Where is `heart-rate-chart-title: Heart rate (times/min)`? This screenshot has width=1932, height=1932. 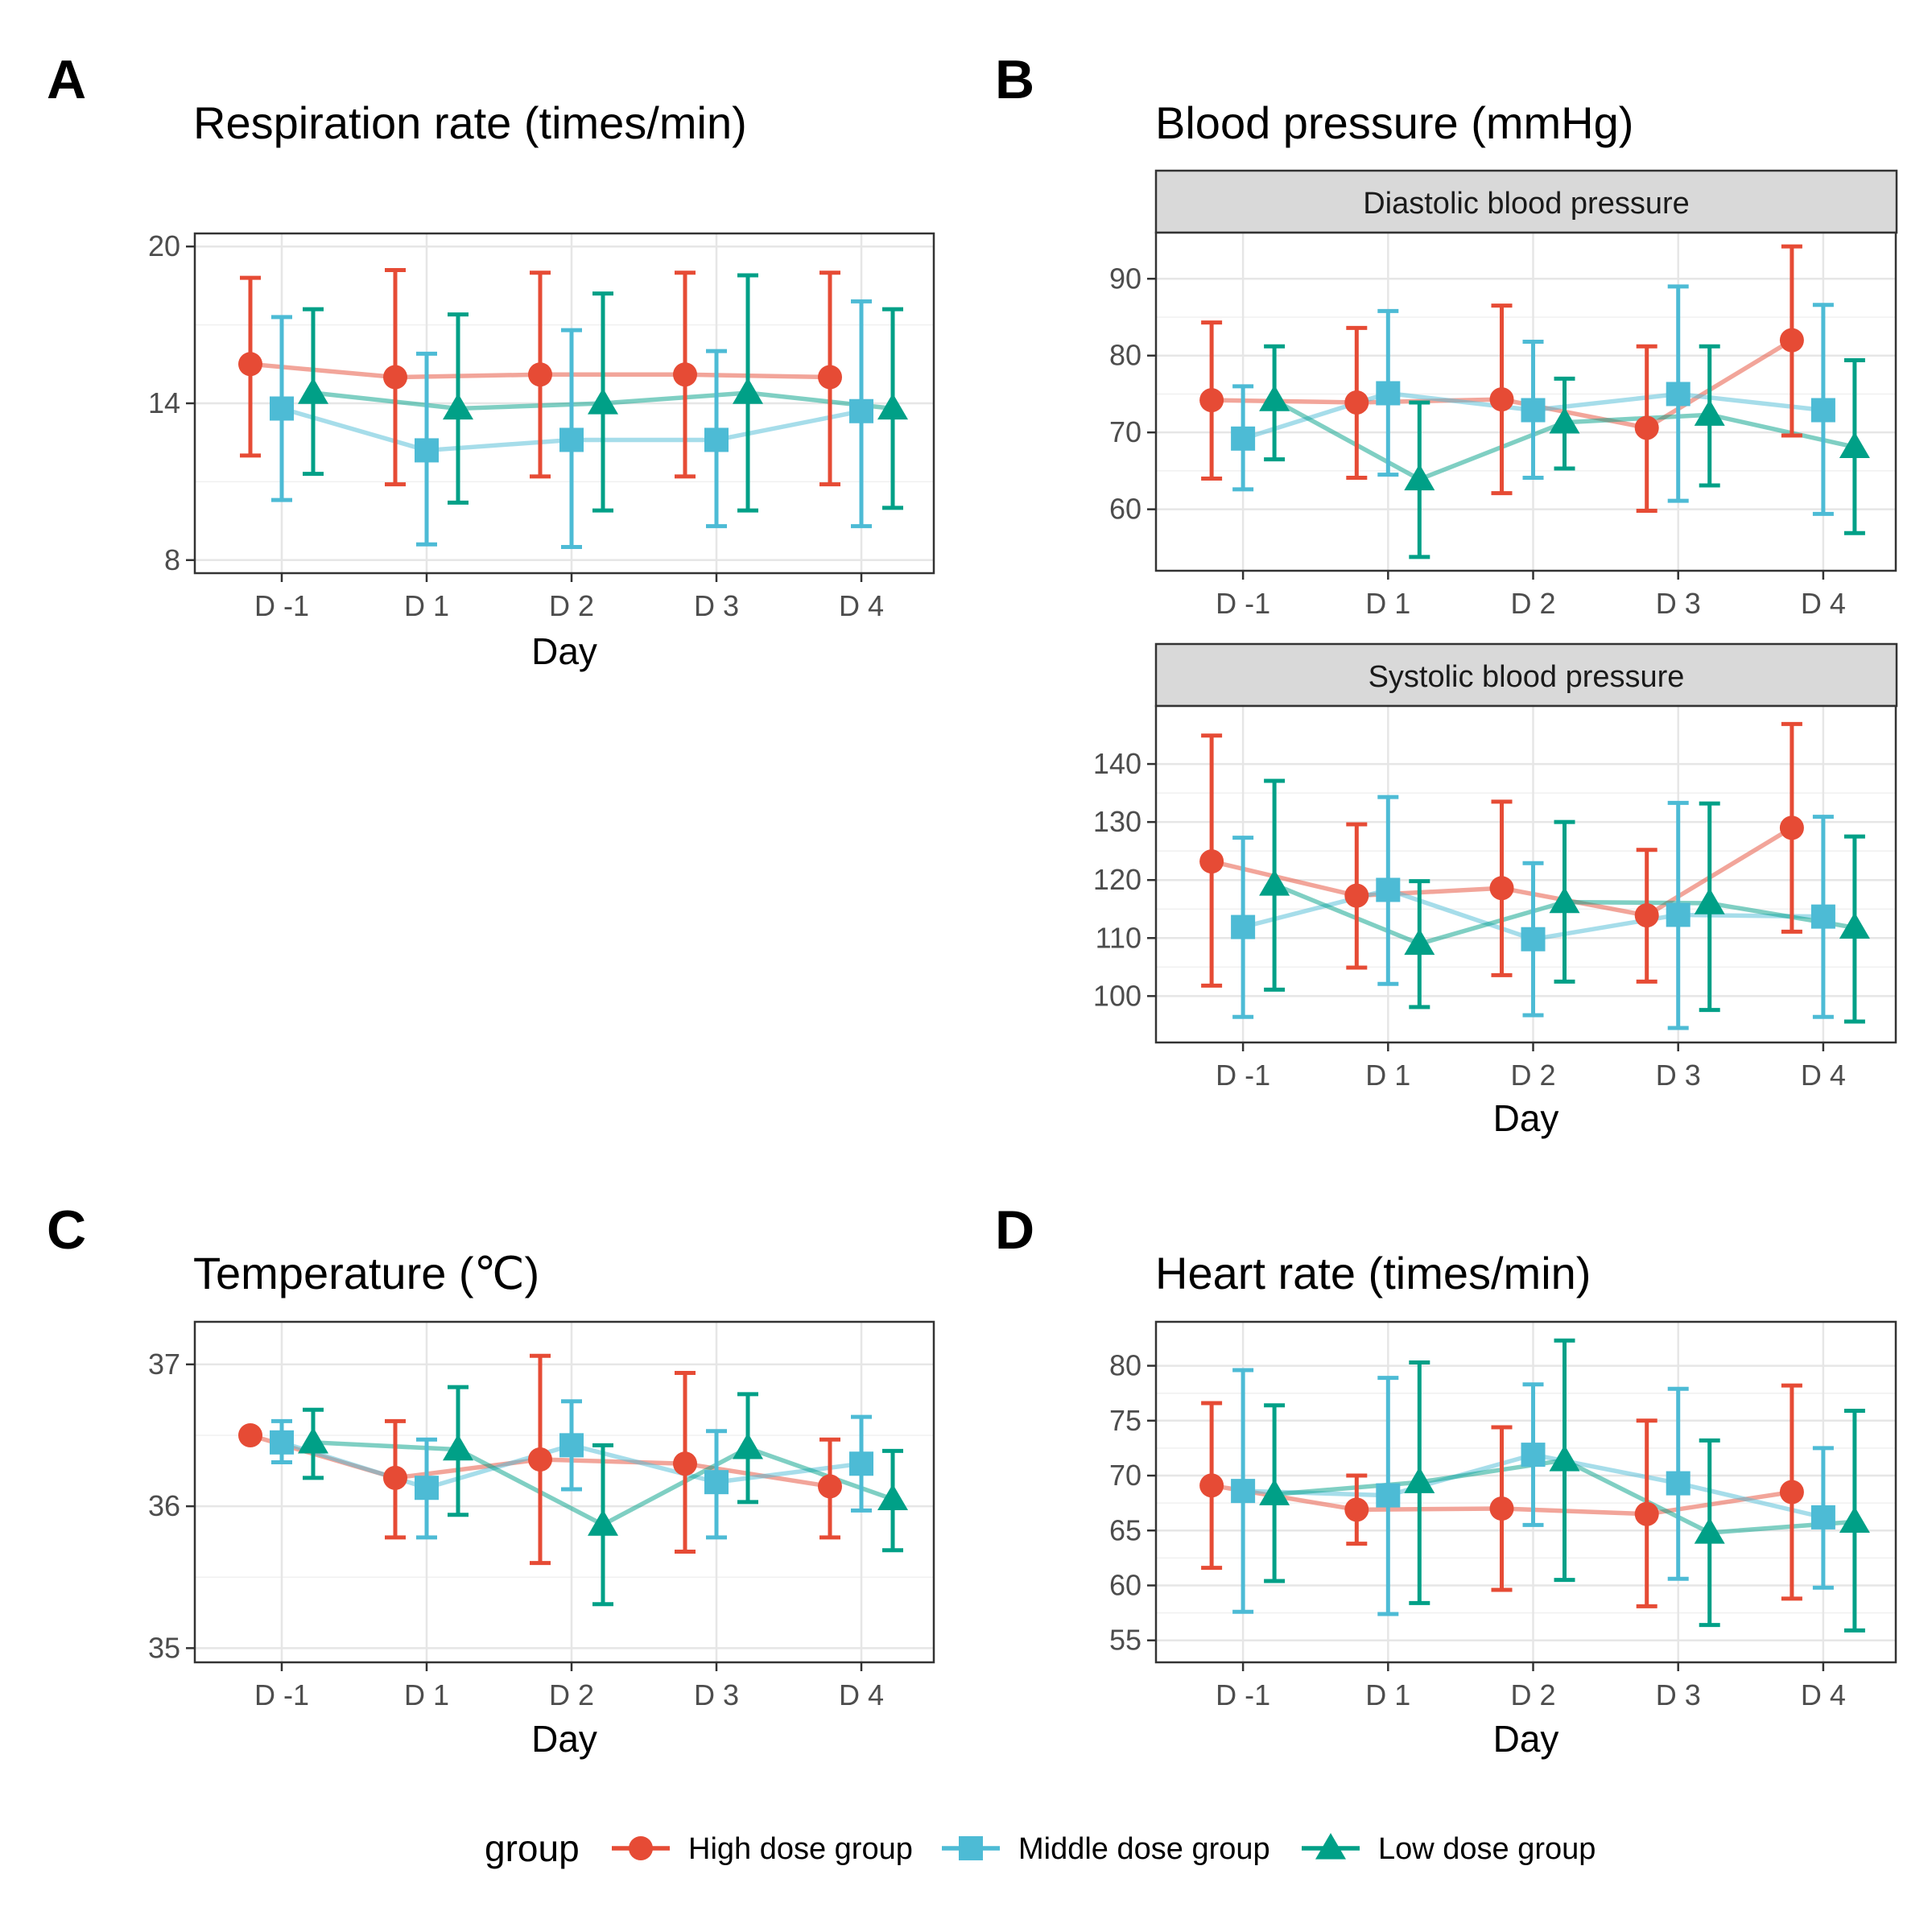
heart-rate-chart-title: Heart rate (times/min) is located at coordinates (1373, 1273).